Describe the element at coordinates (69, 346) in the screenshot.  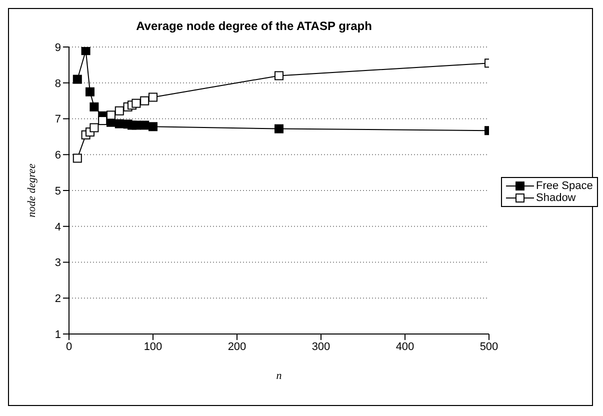
I see `x-tick-label: 0` at that location.